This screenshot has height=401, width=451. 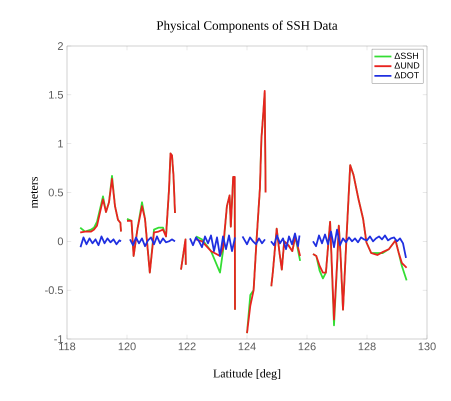 What do you see at coordinates (61, 241) in the screenshot?
I see `y-tick-label: 0` at bounding box center [61, 241].